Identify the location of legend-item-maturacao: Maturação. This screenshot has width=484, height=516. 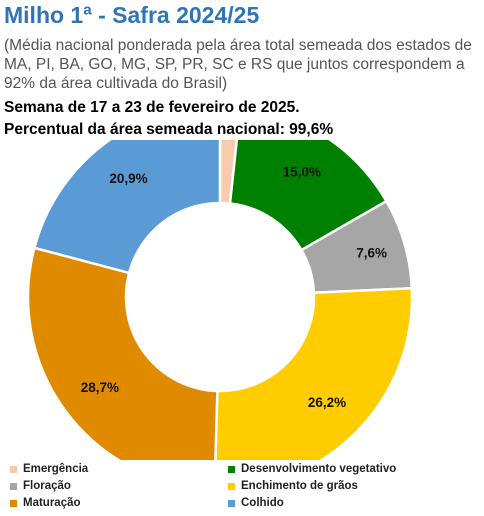
(45, 503).